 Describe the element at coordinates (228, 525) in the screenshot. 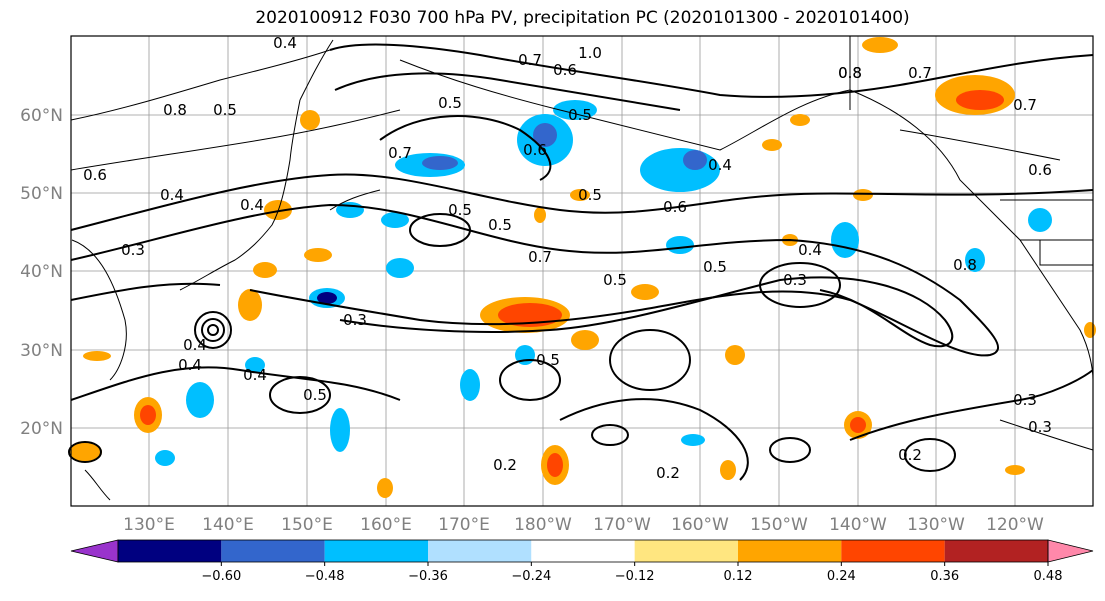

I see `longitude-label: 140°E` at that location.